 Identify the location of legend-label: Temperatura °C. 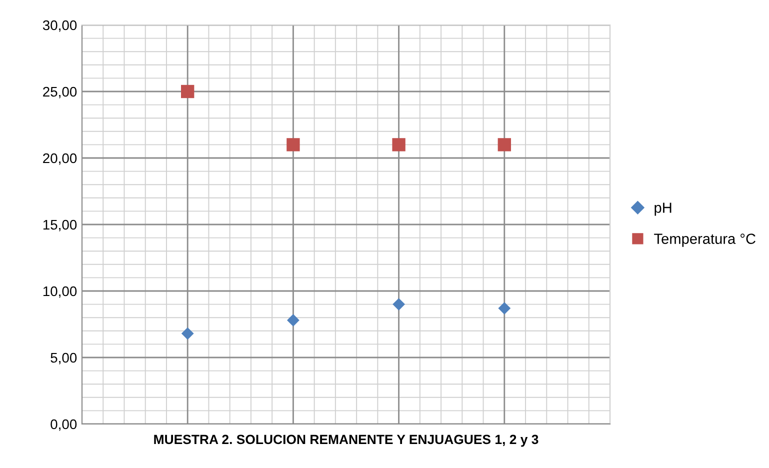
(705, 240).